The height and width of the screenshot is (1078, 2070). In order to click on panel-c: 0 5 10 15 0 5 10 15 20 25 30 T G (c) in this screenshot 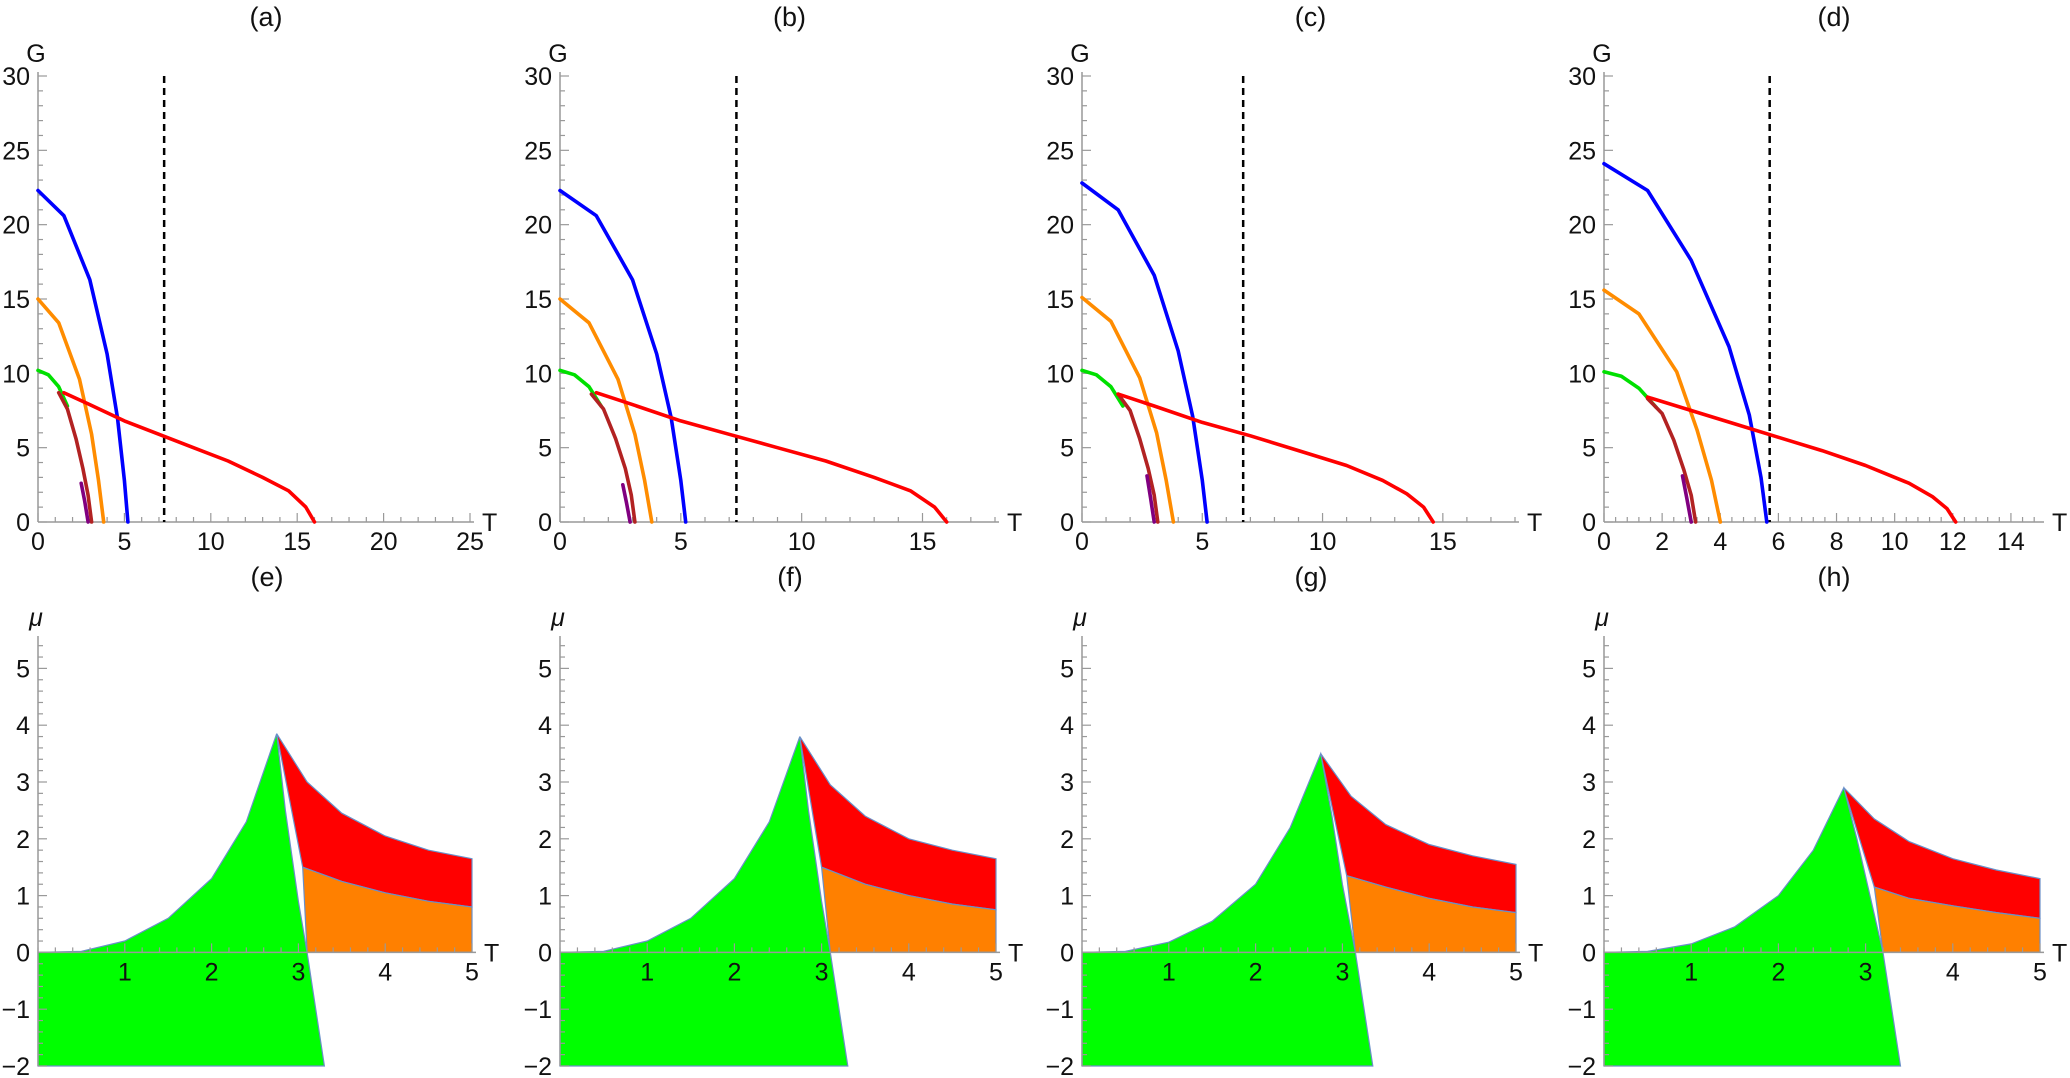, I will do `click(1294, 279)`.